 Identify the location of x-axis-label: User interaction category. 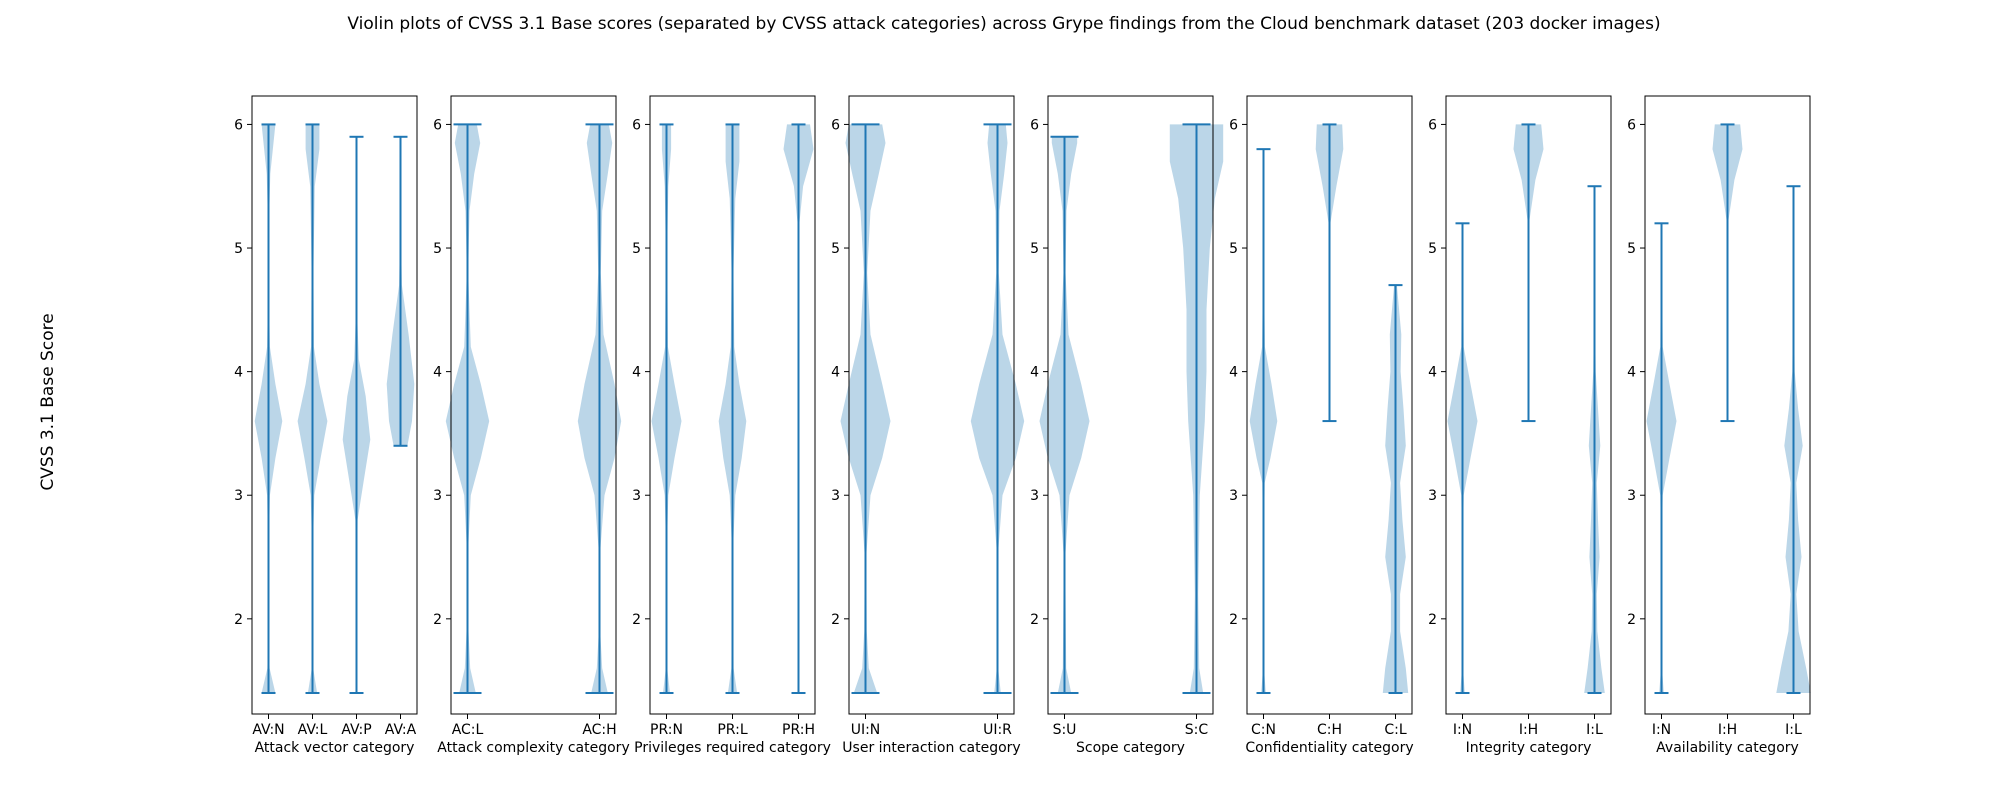
(931, 748).